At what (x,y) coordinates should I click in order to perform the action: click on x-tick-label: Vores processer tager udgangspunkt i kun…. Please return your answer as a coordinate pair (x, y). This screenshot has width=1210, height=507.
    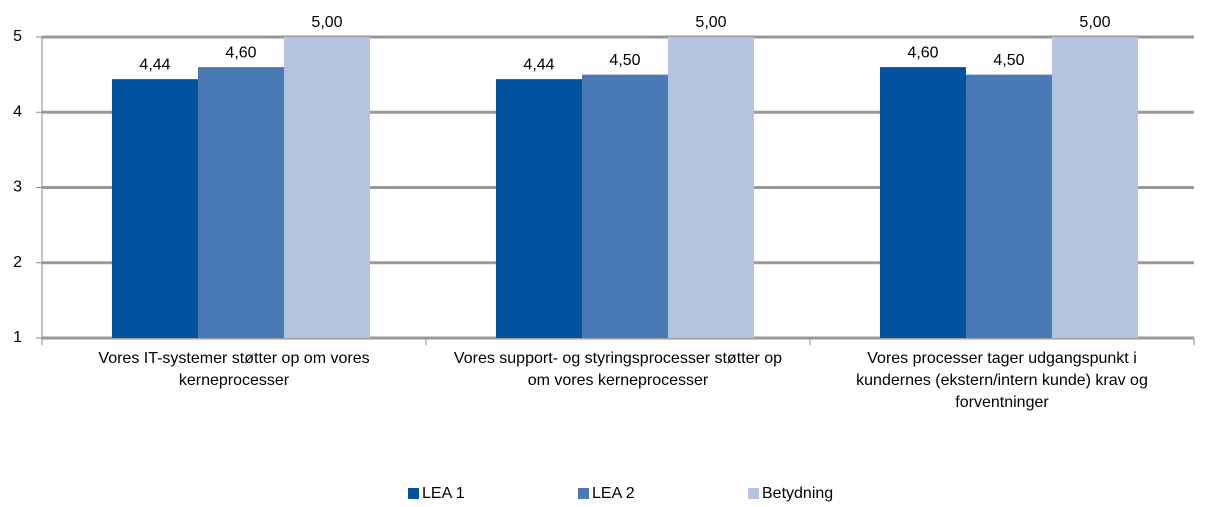
    Looking at the image, I should click on (1002, 380).